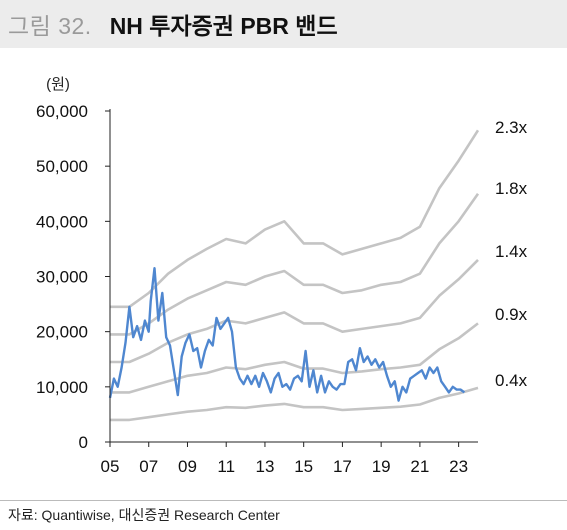  I want to click on x-tick-label: 15, so click(303, 466).